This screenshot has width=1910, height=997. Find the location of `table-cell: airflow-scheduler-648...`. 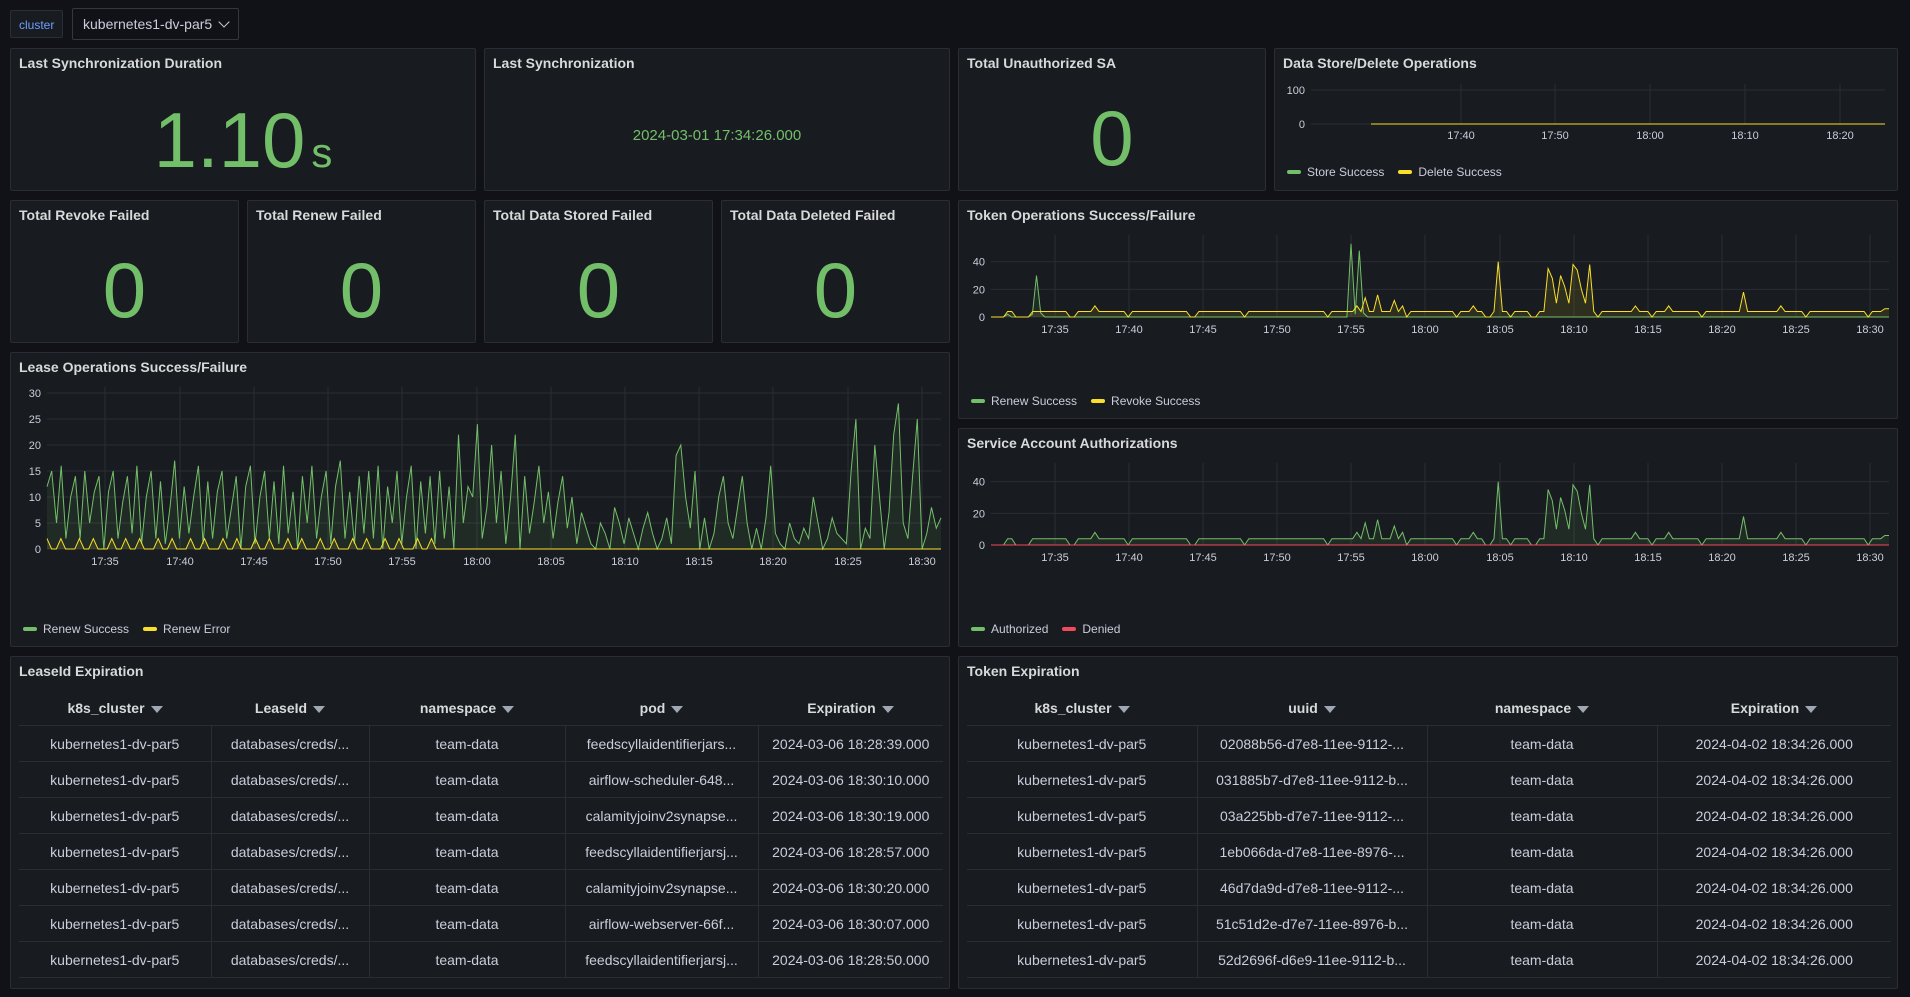

table-cell: airflow-scheduler-648... is located at coordinates (662, 779).